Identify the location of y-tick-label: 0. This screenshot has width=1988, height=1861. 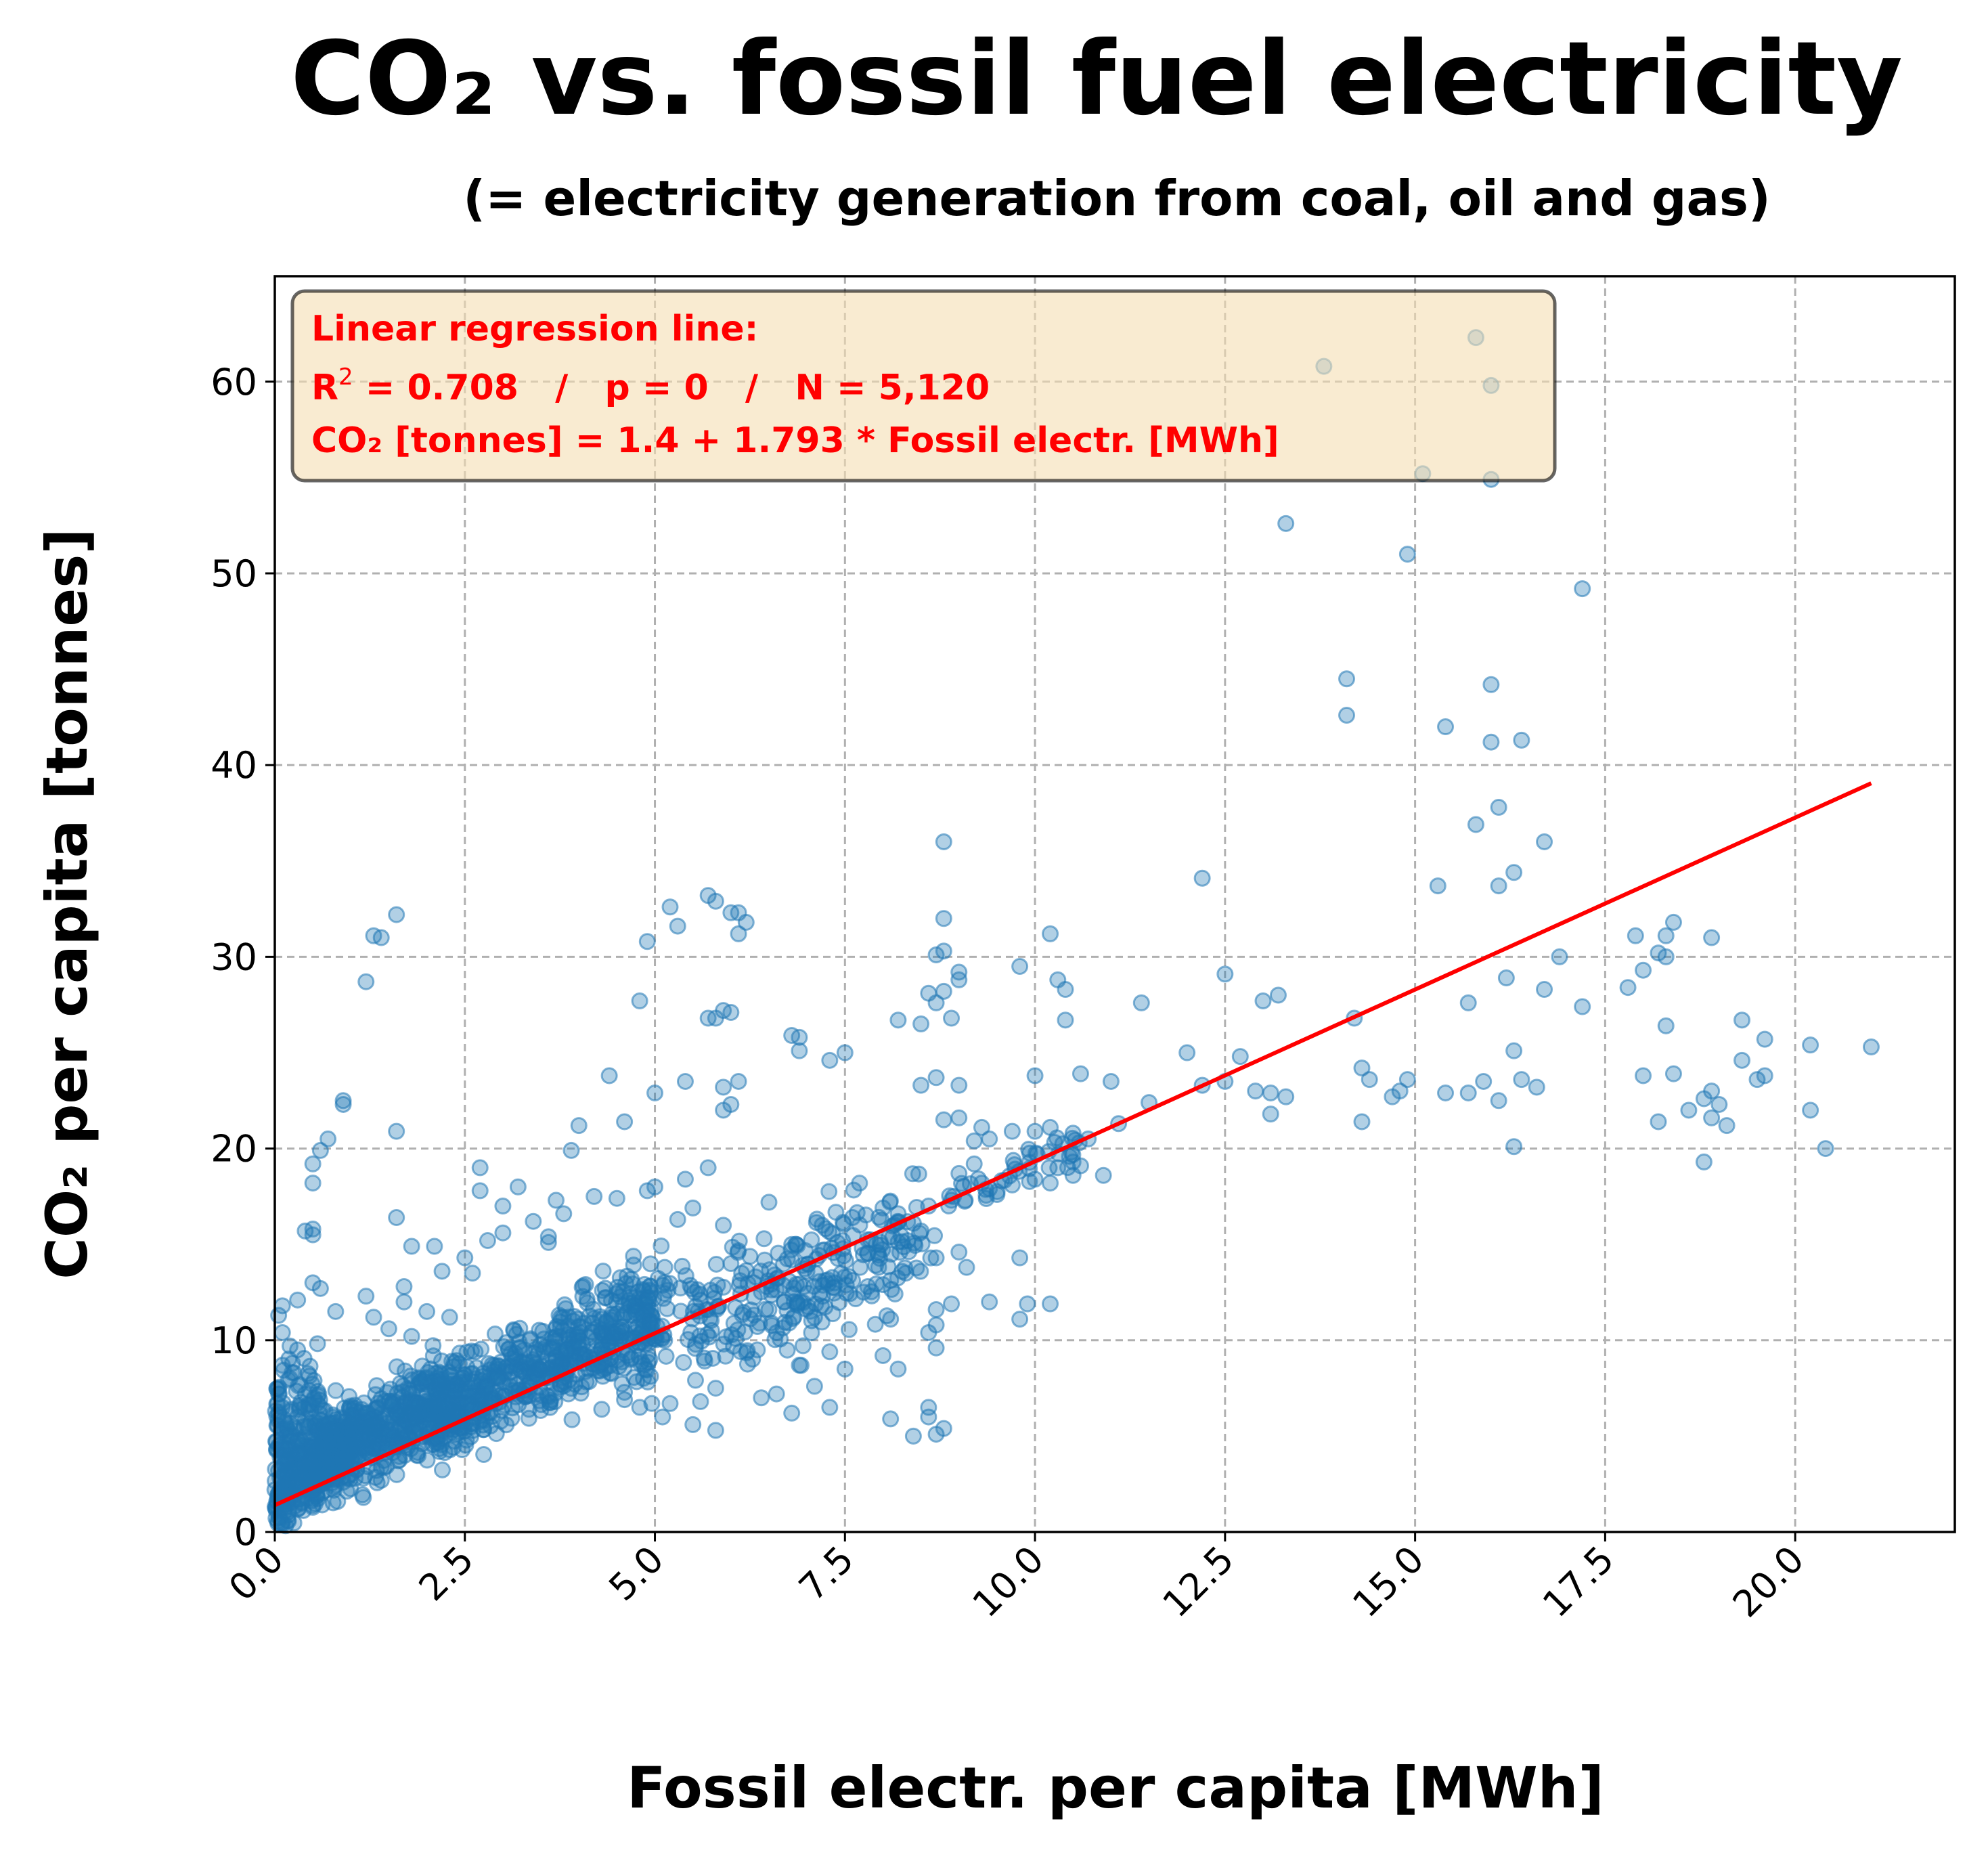
(245, 1532).